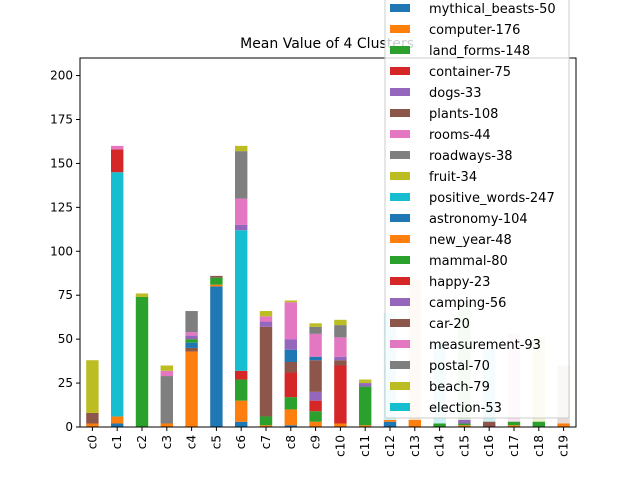 The image size is (640, 480). I want to click on x-tick-label: c7, so click(266, 442).